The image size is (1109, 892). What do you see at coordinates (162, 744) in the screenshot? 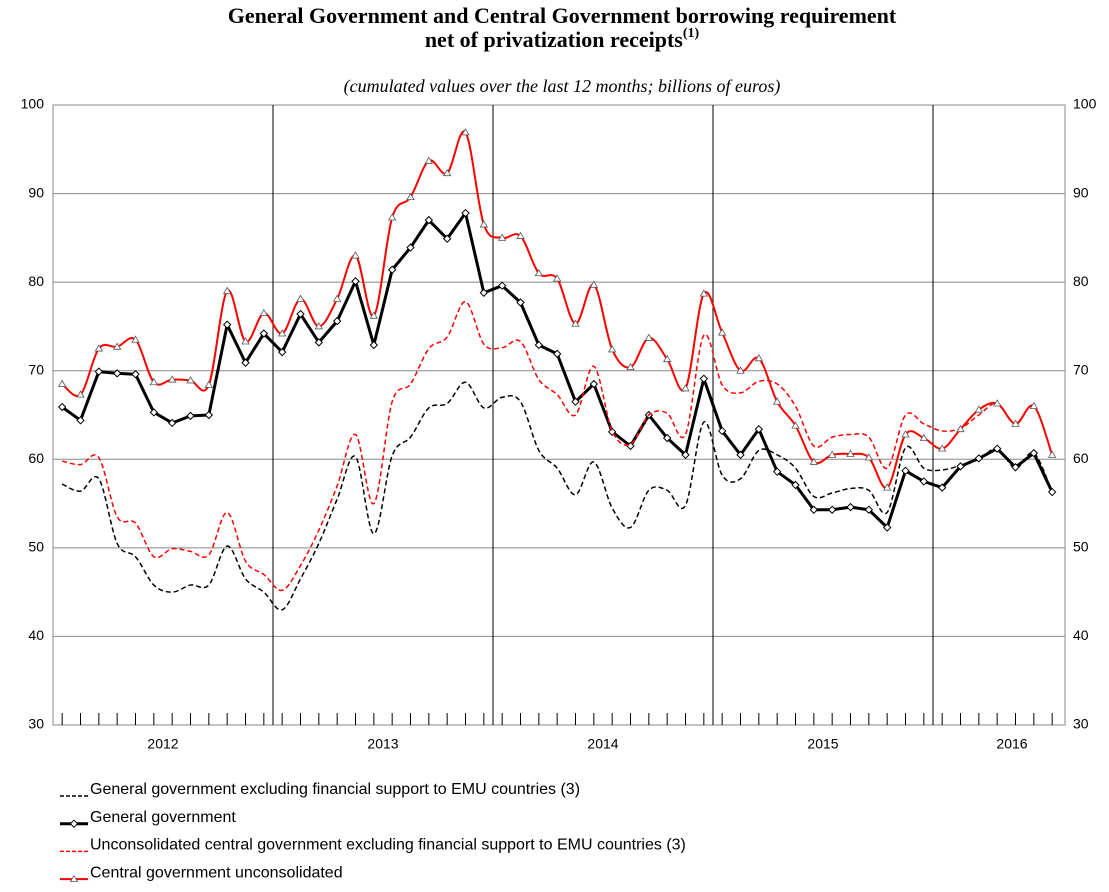
I see `x-tick-label: 2012` at bounding box center [162, 744].